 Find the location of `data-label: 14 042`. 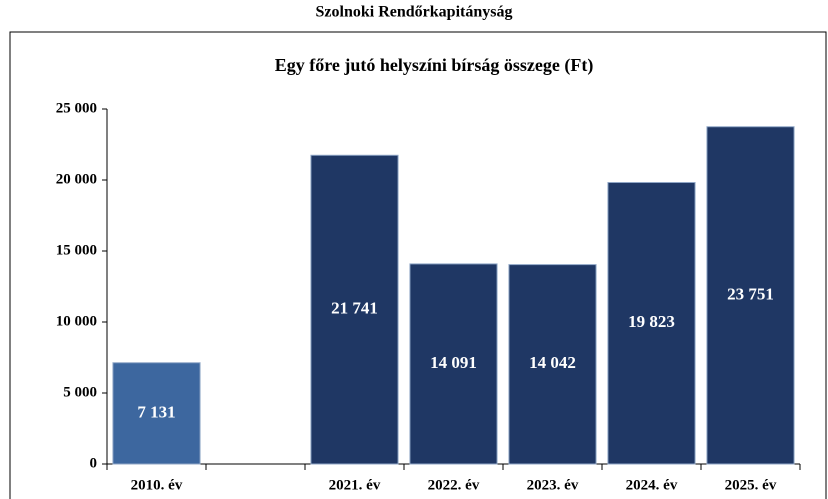

data-label: 14 042 is located at coordinates (552, 362).